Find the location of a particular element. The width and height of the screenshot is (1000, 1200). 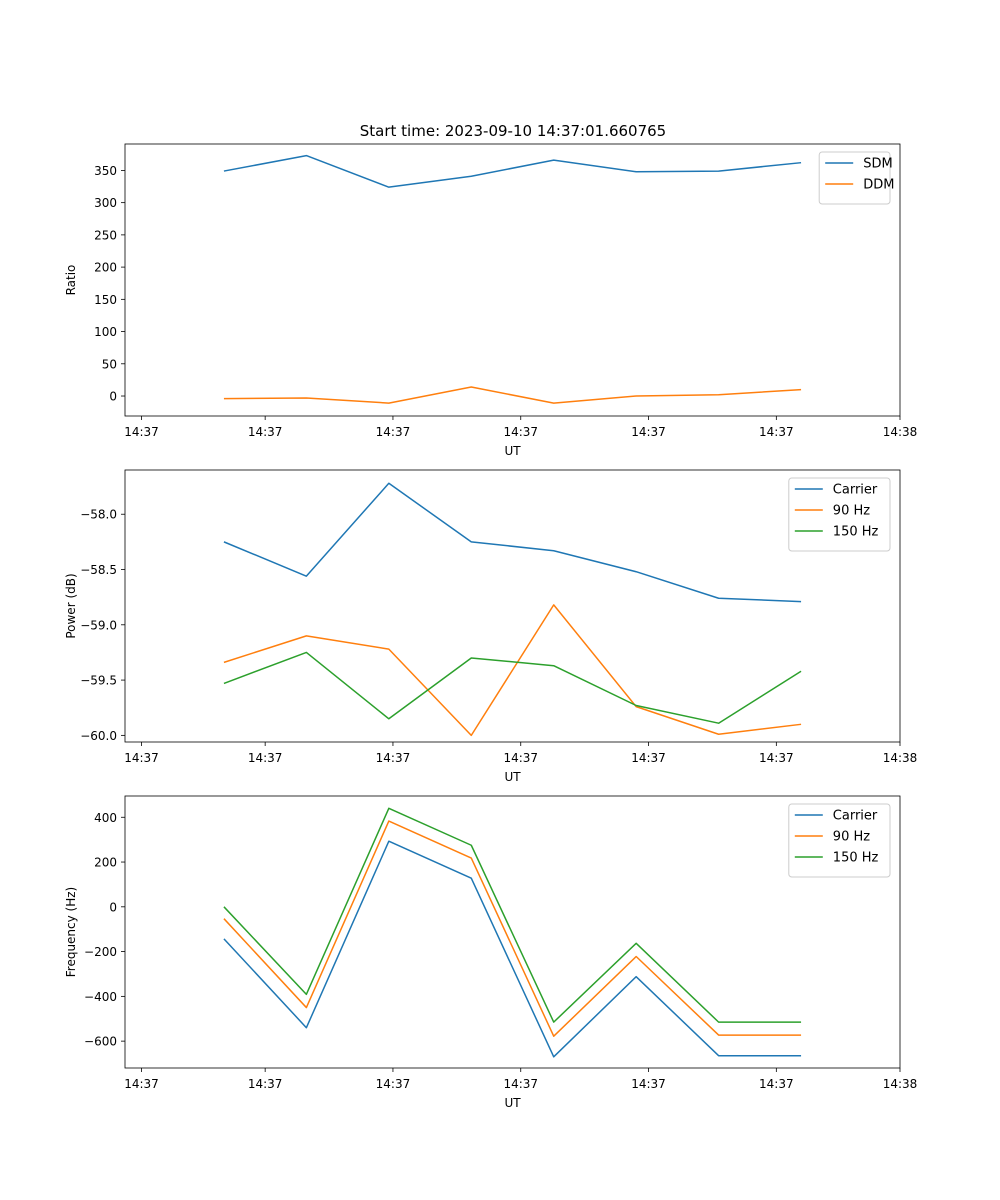

y-tick-label: 100 is located at coordinates (105, 332).